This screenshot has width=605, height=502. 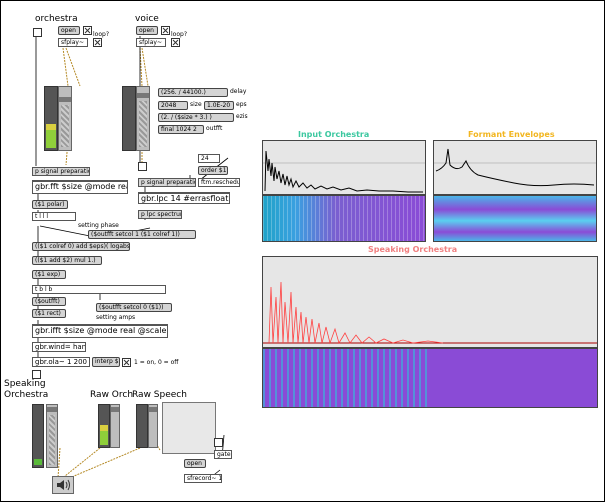 What do you see at coordinates (81, 246) in the screenshot?
I see `colref-eps-message: (($1 colref 0) add $eps)( logabs)` at bounding box center [81, 246].